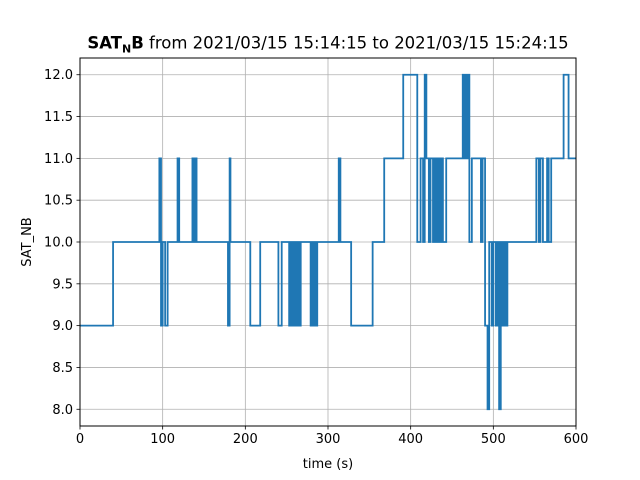 The image size is (640, 480). Describe the element at coordinates (493, 439) in the screenshot. I see `x-tick-label: 500` at that location.